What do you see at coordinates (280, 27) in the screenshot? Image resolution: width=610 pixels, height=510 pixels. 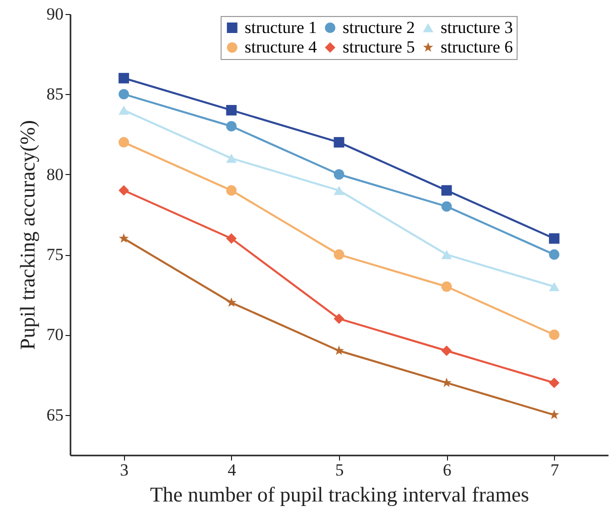 I see `legend-label: structure 1` at bounding box center [280, 27].